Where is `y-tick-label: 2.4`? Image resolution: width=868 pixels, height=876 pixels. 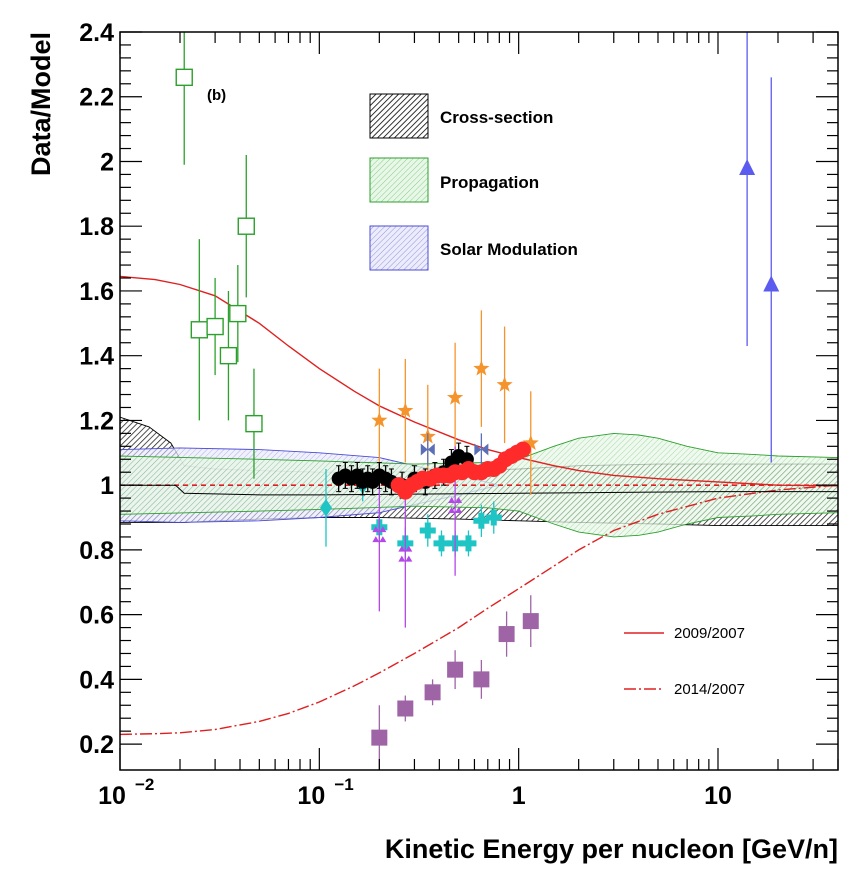
y-tick-label: 2.4 is located at coordinates (96, 33).